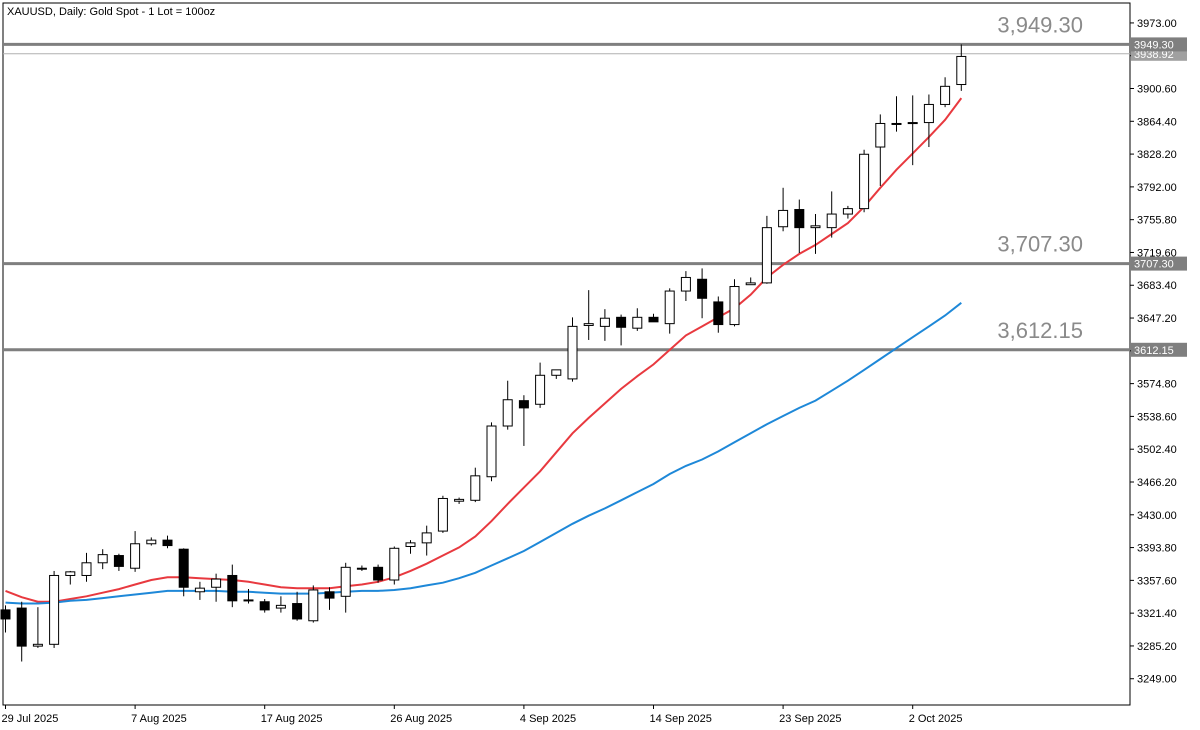 Image resolution: width=1200 pixels, height=730 pixels. Describe the element at coordinates (1157, 450) in the screenshot. I see `y-tick-label: 3502.40` at that location.